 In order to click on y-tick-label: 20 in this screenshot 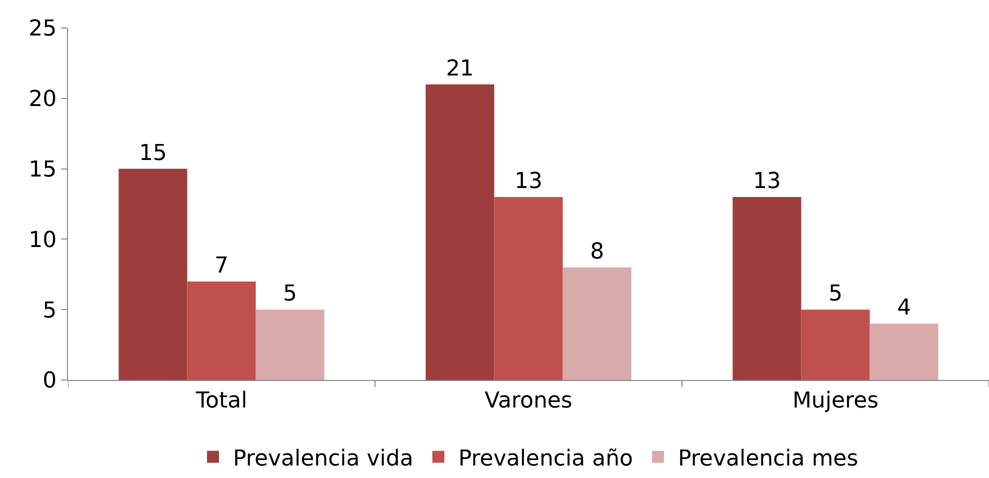, I will do `click(42, 99)`.